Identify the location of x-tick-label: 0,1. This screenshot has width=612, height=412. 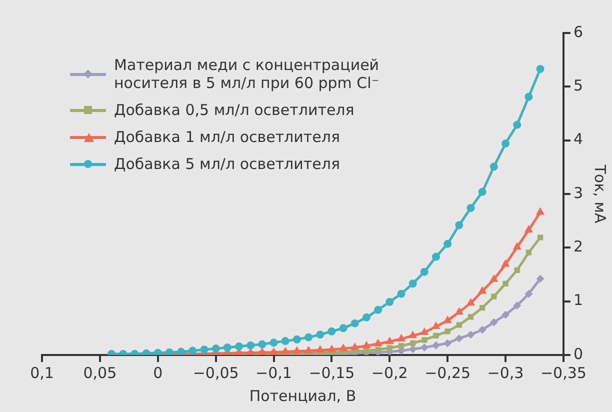
(42, 373).